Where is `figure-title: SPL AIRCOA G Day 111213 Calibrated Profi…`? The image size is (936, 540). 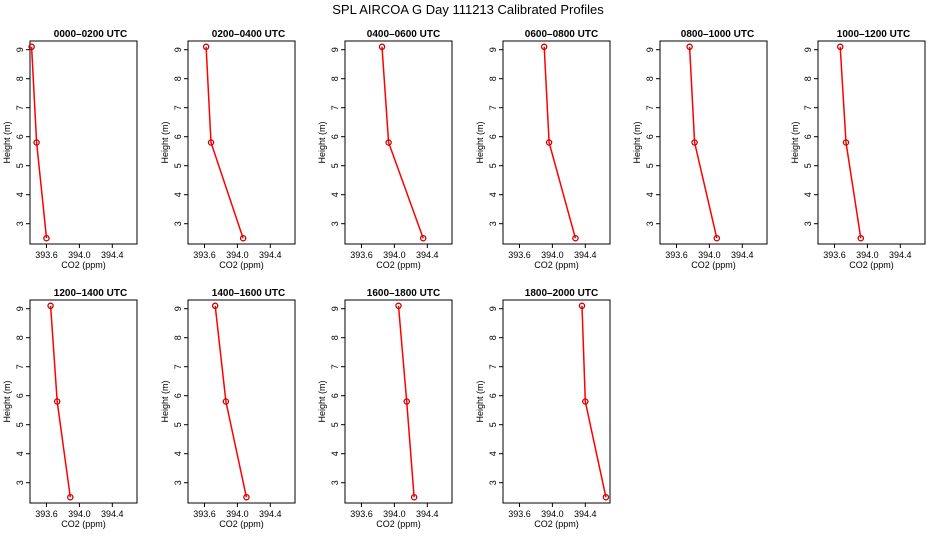 figure-title: SPL AIRCOA G Day 111213 Calibrated Profi… is located at coordinates (468, 9).